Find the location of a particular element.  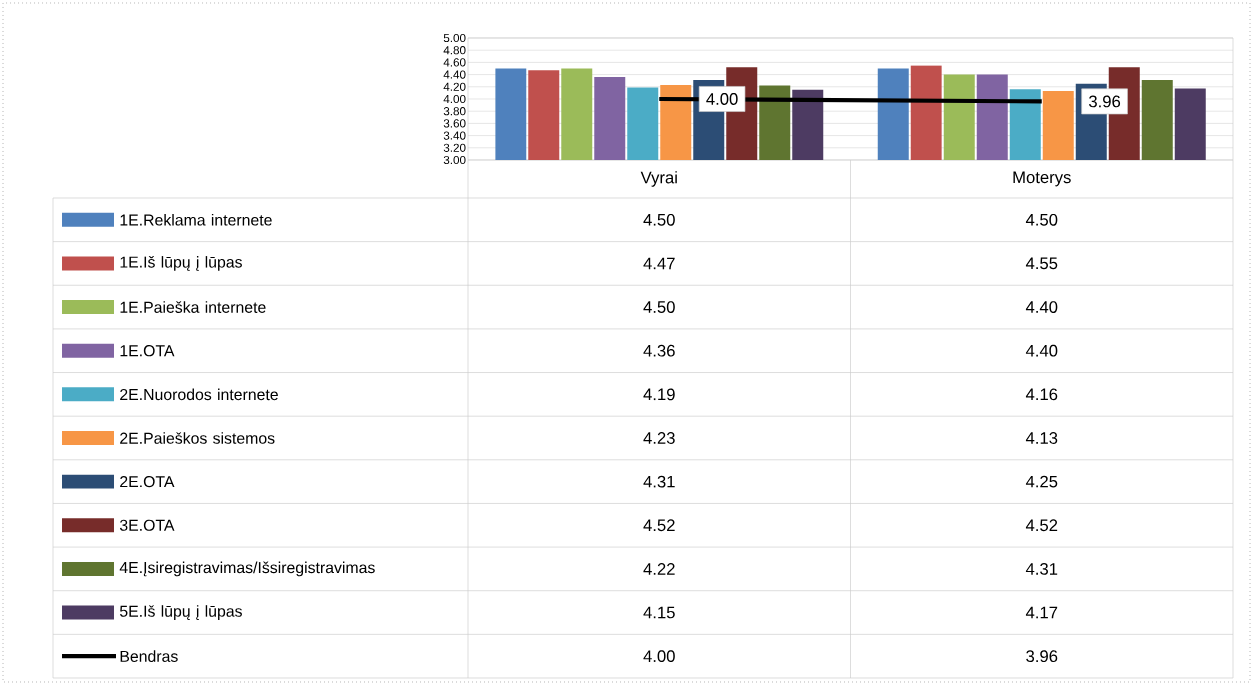

legend-label: 1E.Paieška internete is located at coordinates (193, 307).